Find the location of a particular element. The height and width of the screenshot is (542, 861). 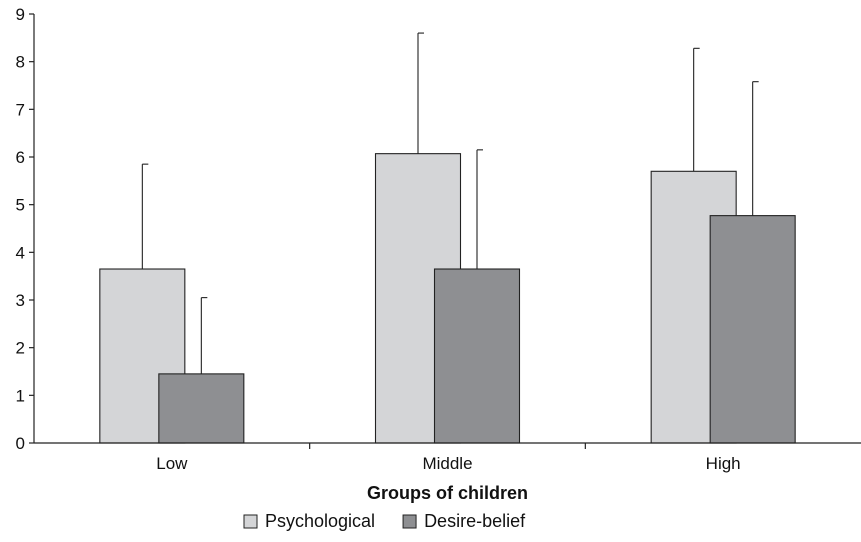

y-tick-label: 7 is located at coordinates (20, 109).